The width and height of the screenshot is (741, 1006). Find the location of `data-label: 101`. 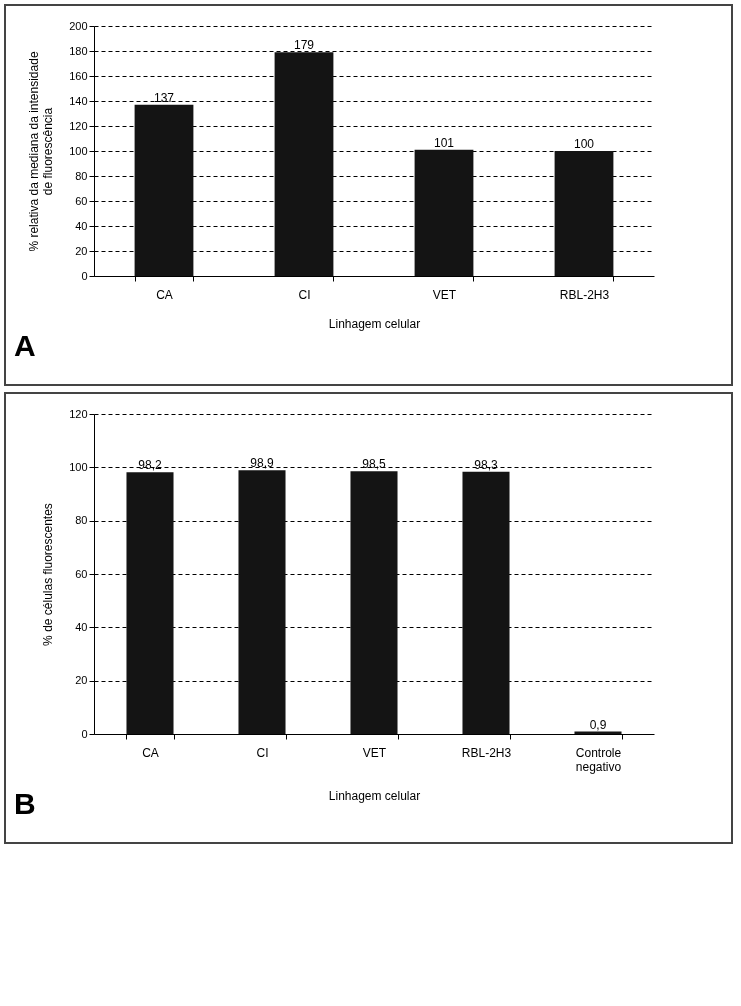

data-label: 101 is located at coordinates (444, 142).